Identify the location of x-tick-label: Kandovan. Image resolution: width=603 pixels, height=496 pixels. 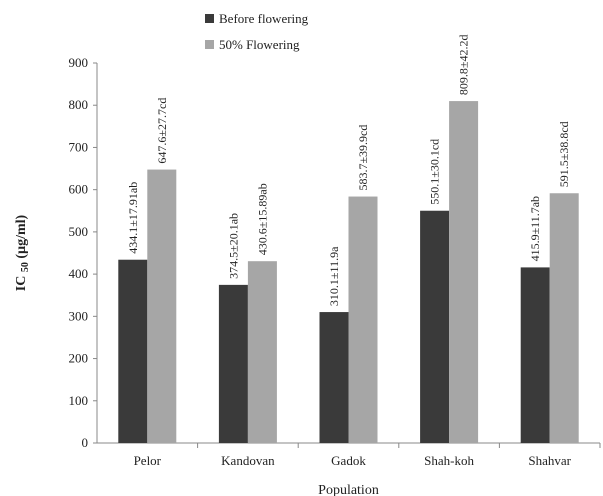
(248, 460).